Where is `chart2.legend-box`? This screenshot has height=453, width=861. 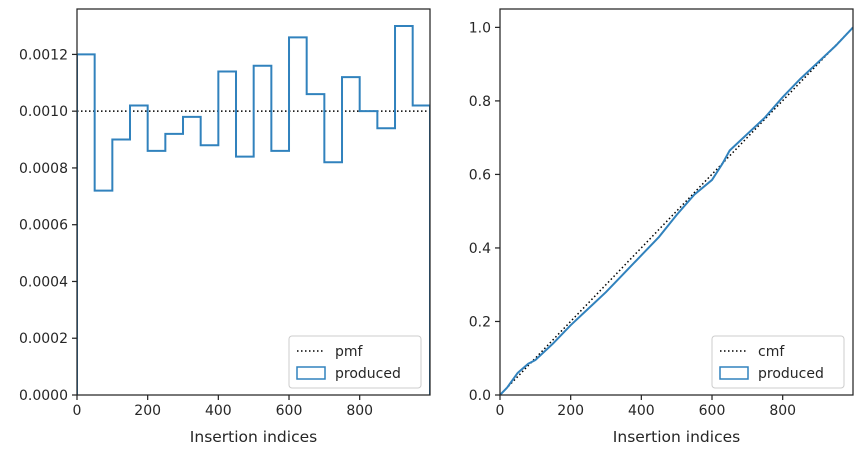 chart2.legend-box is located at coordinates (778, 362).